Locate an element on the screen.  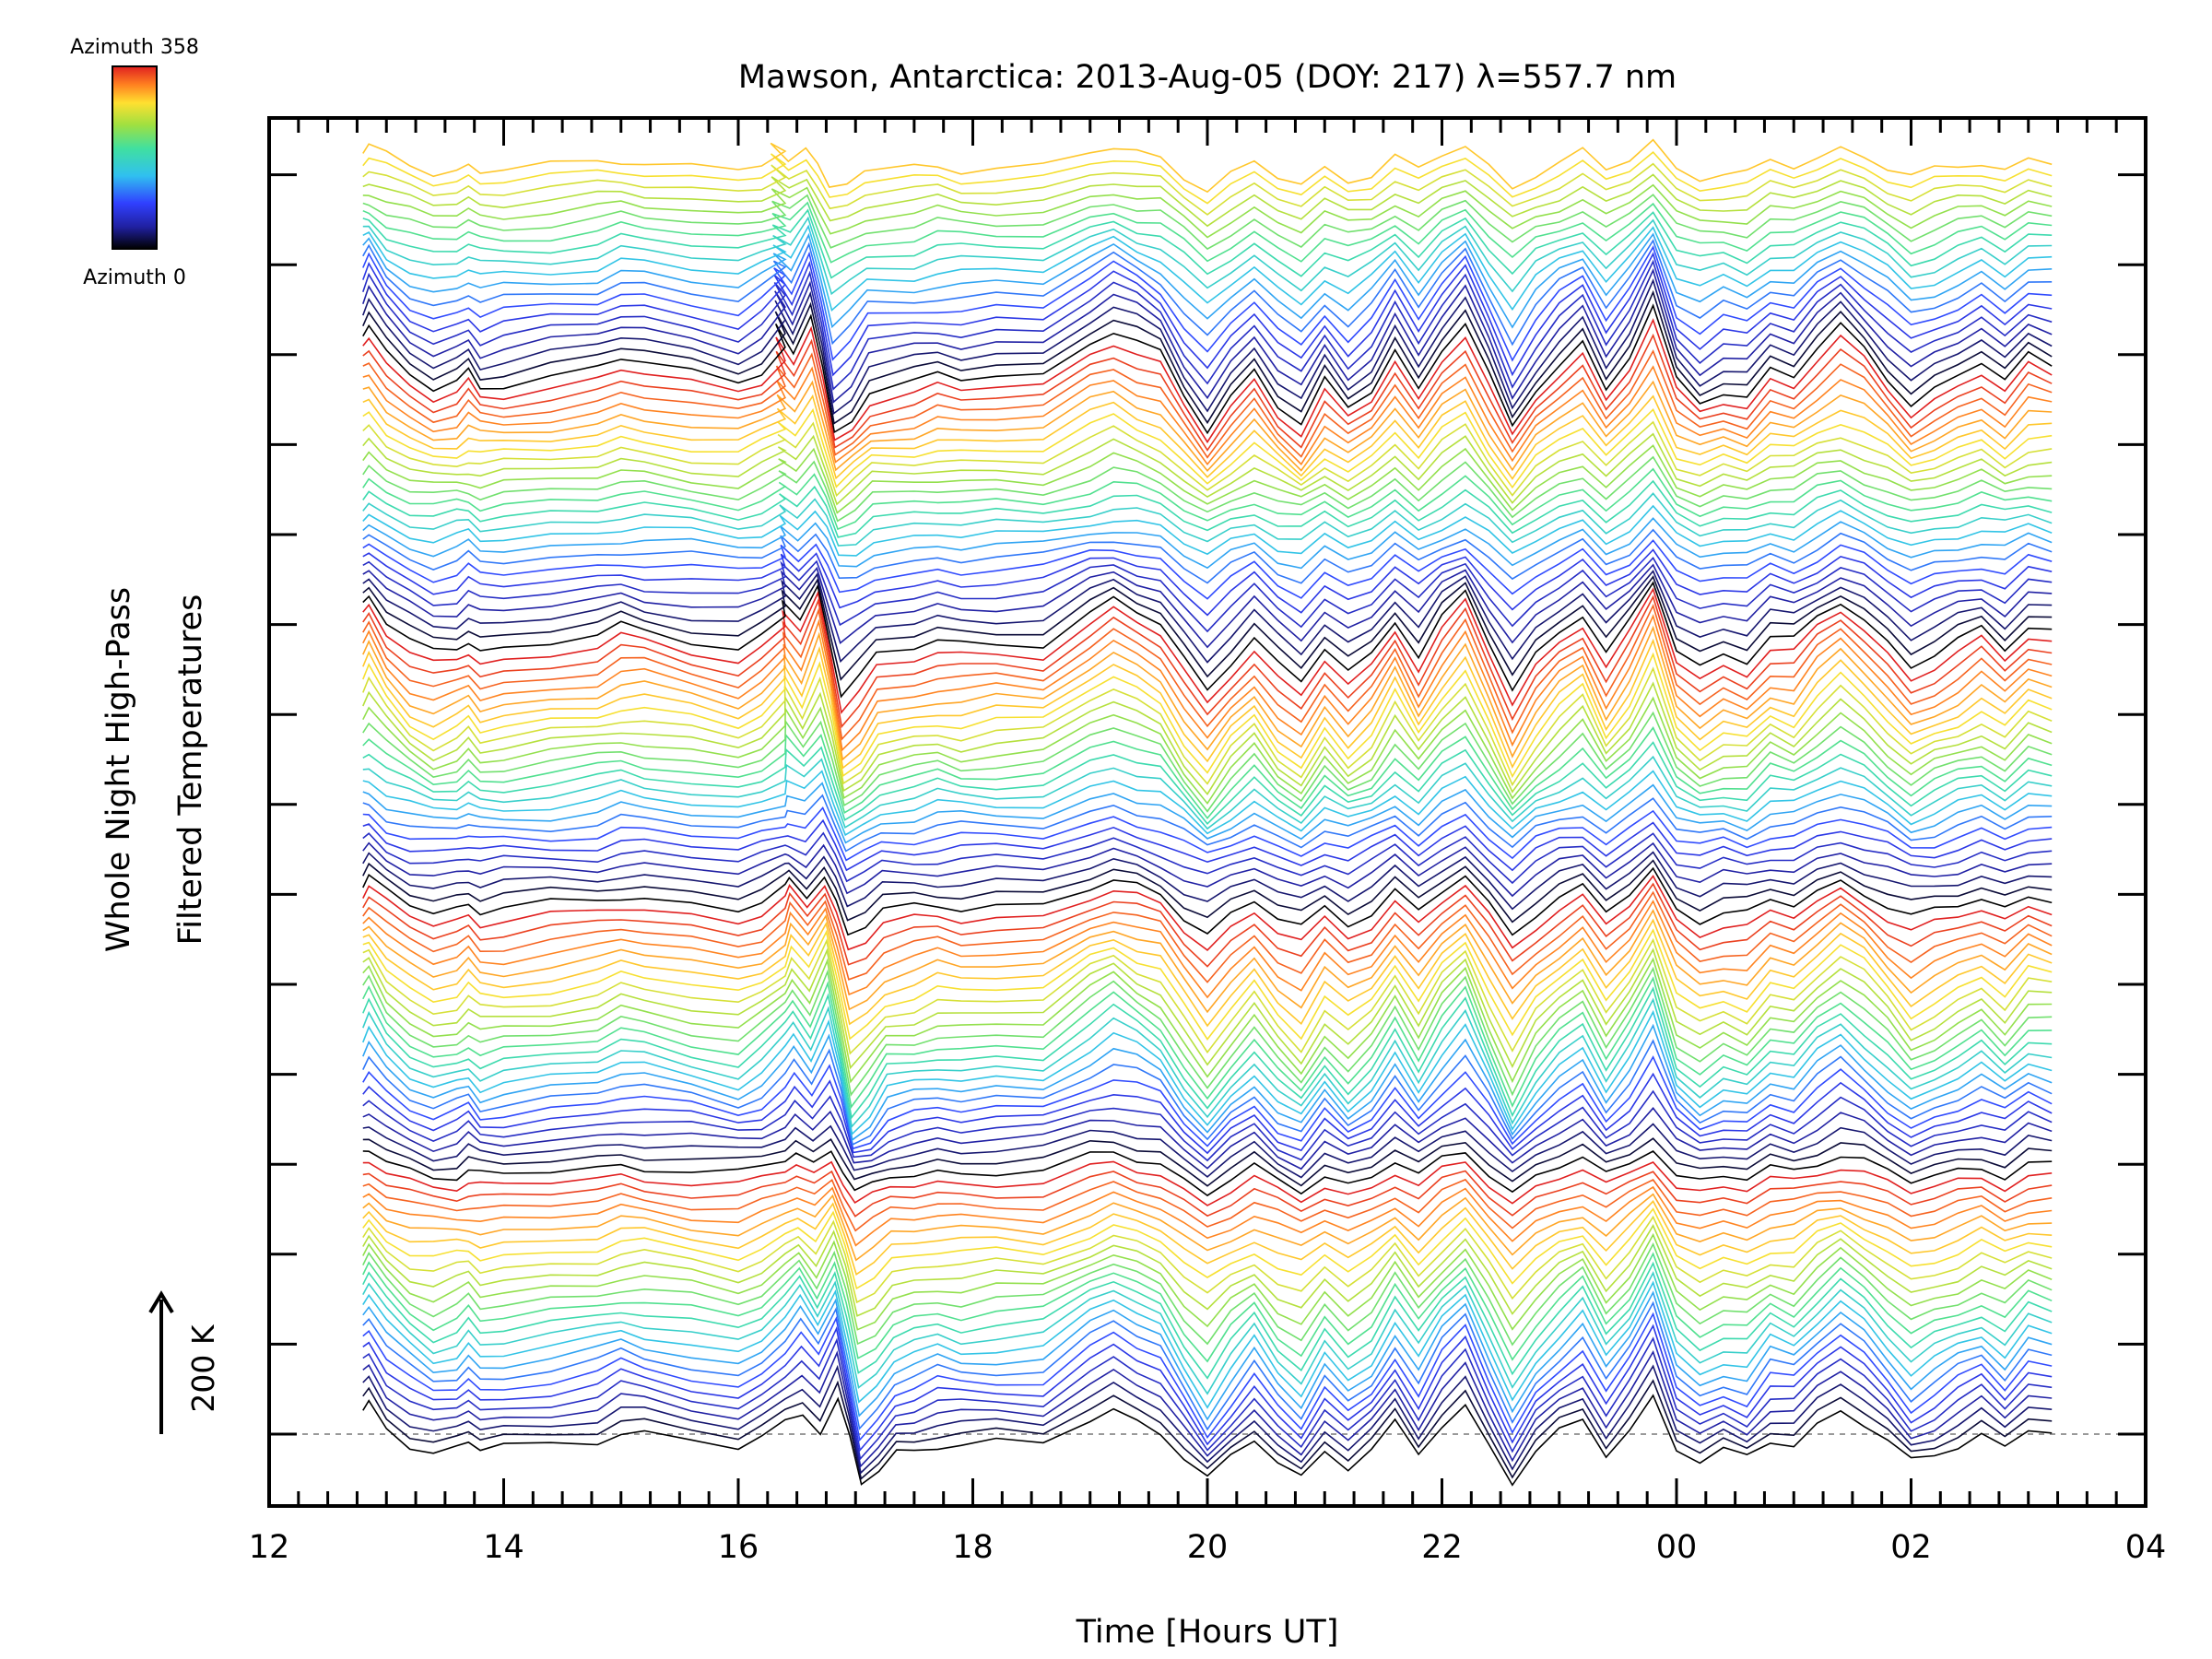
x-tick-label: 12 is located at coordinates (269, 1547).